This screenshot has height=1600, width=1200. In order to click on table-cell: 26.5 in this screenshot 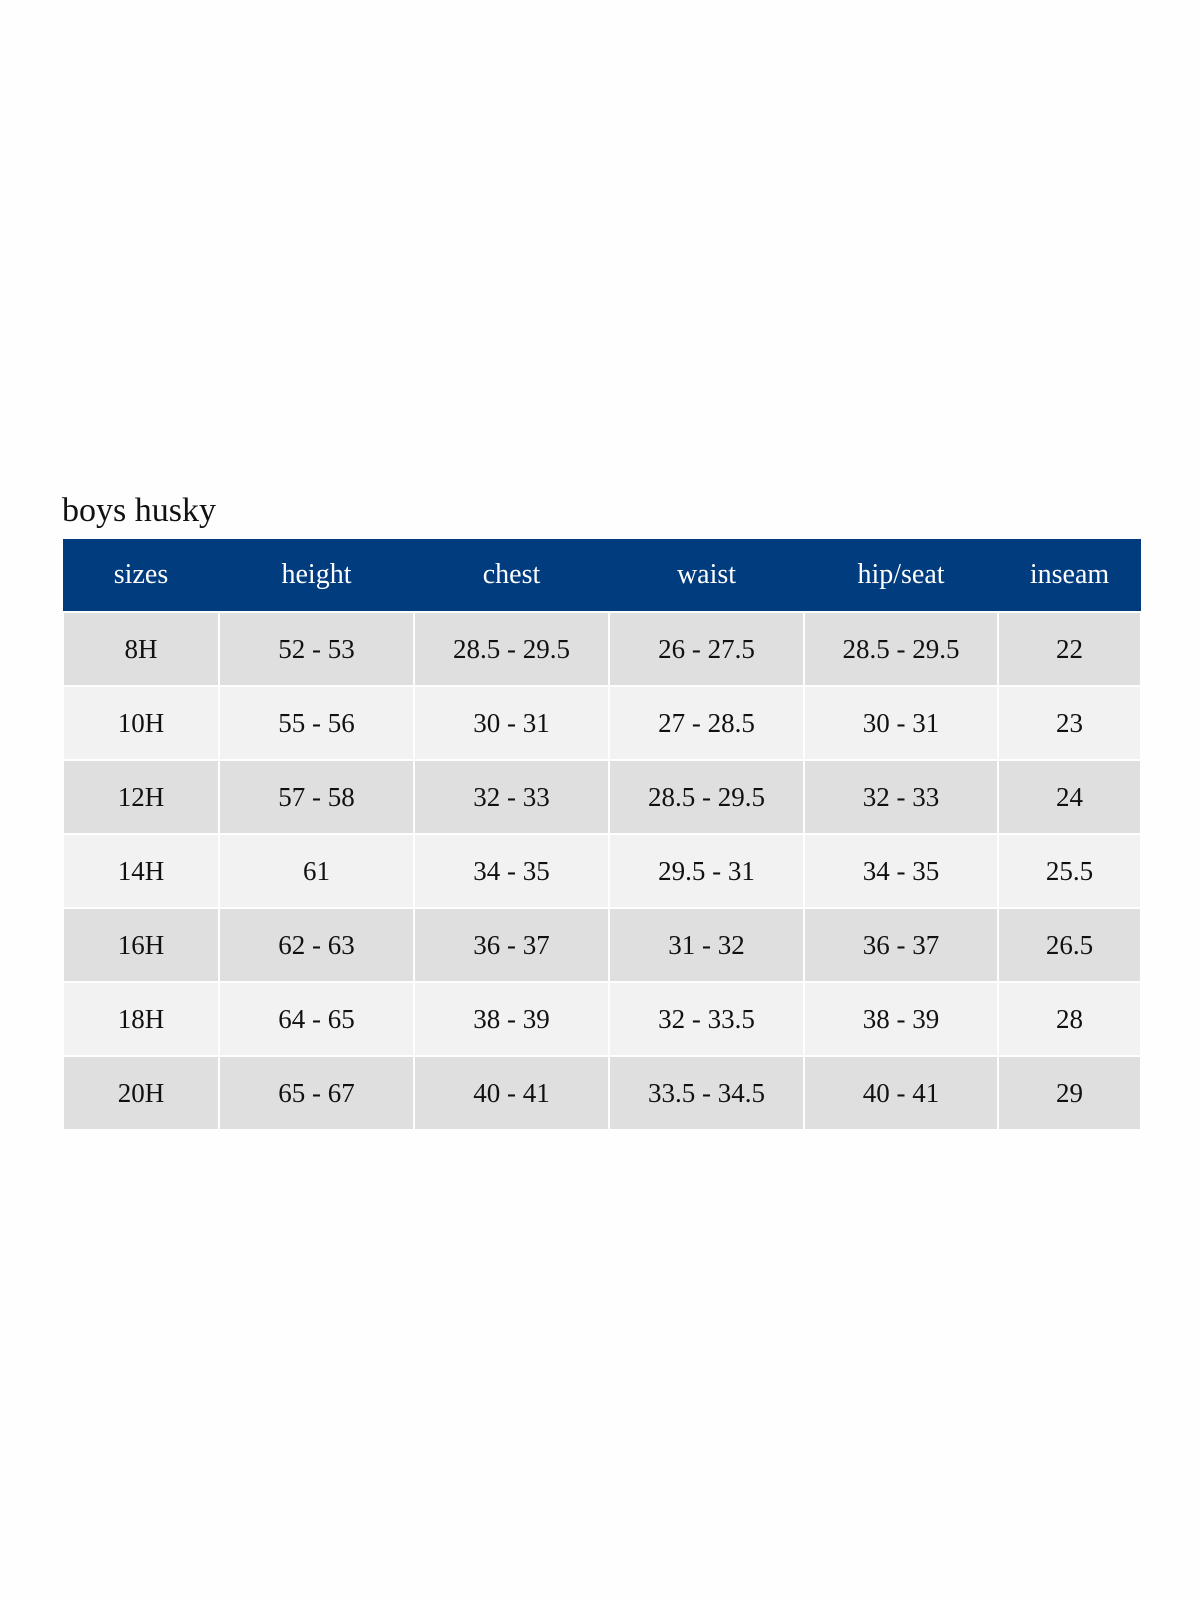, I will do `click(1069, 945)`.